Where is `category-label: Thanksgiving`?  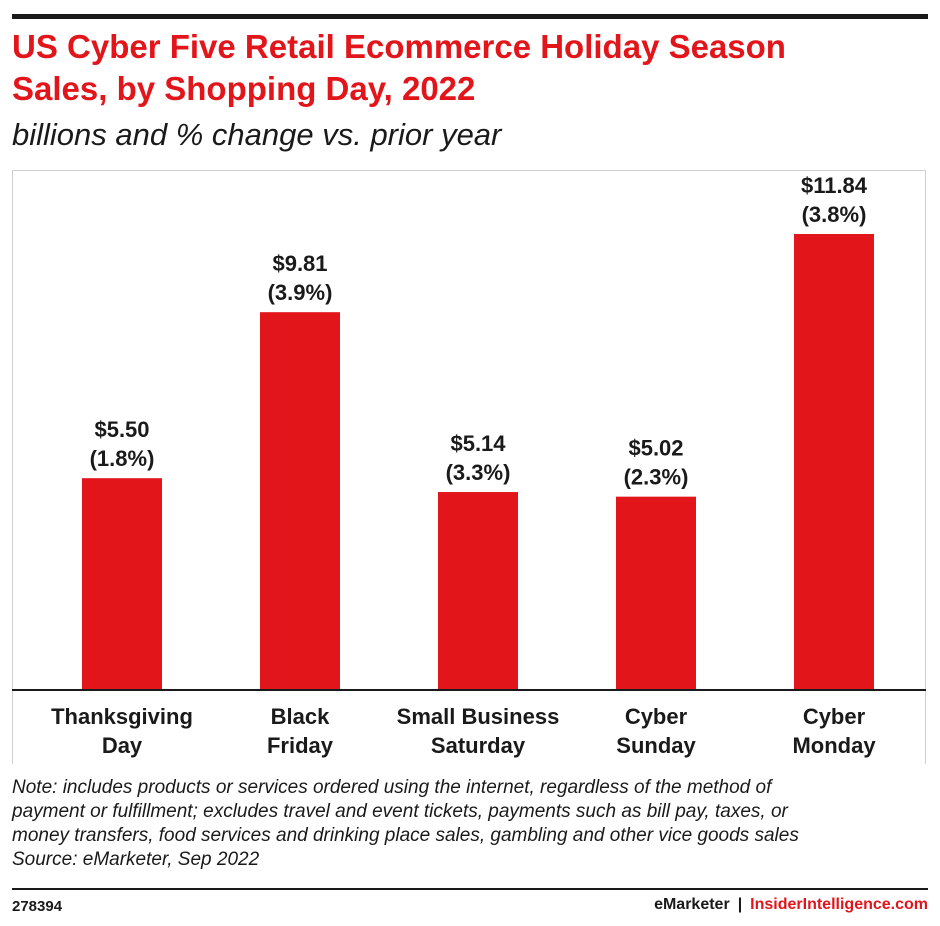 category-label: Thanksgiving is located at coordinates (122, 716).